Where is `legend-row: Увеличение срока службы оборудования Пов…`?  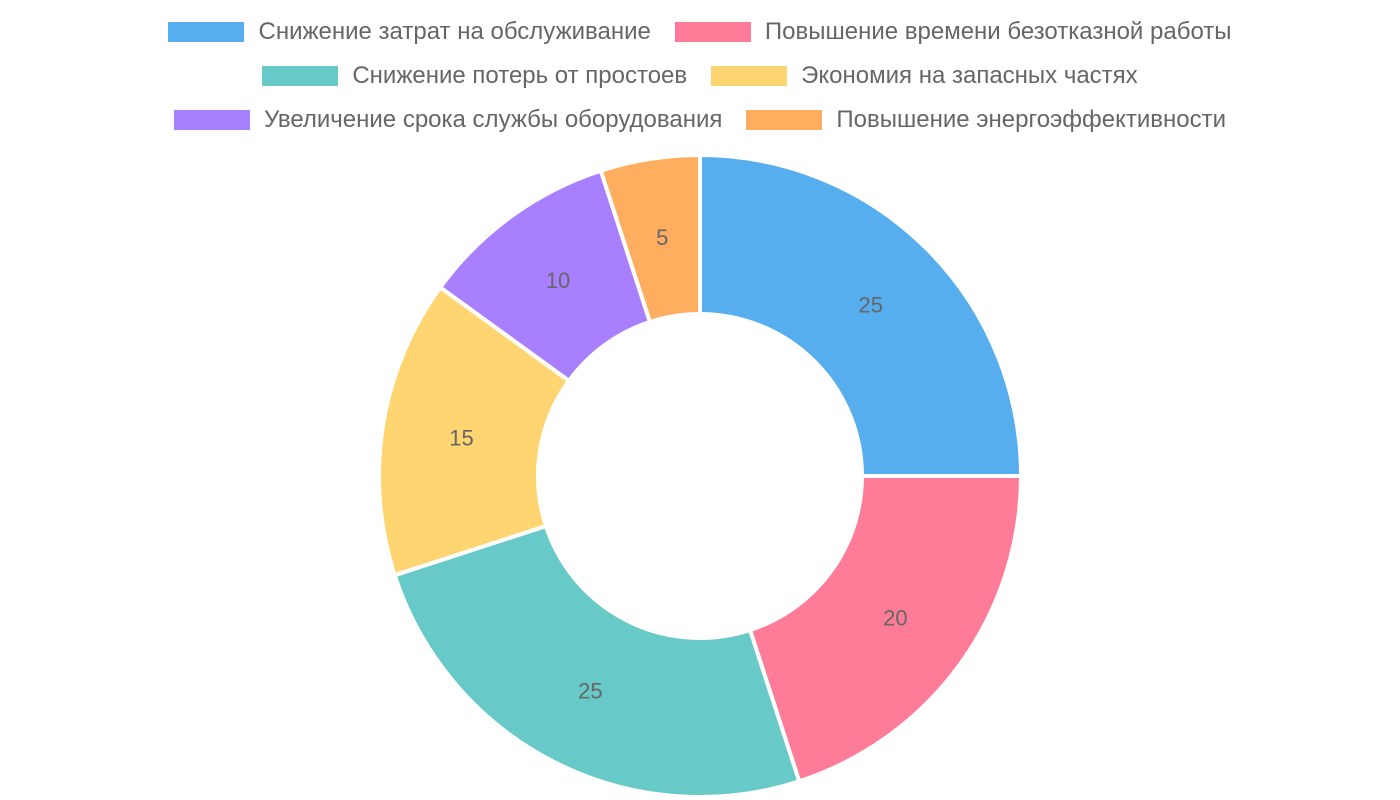 legend-row: Увеличение срока службы оборудования Пов… is located at coordinates (700, 120).